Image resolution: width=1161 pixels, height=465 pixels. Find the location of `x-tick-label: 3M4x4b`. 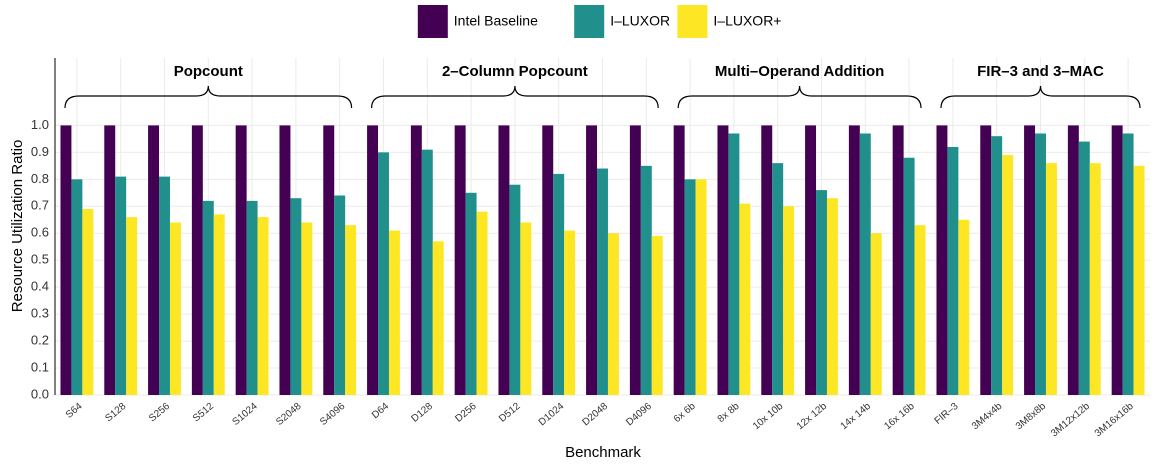

x-tick-label: 3M4x4b is located at coordinates (987, 417).